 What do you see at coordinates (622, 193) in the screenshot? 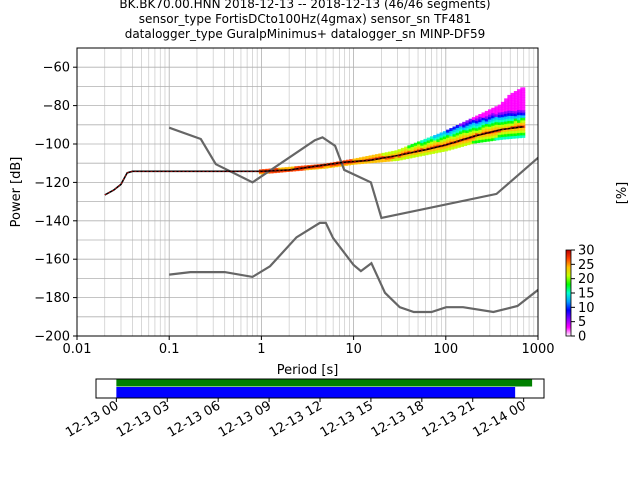
I see `colorbar-label: [%]` at bounding box center [622, 193].